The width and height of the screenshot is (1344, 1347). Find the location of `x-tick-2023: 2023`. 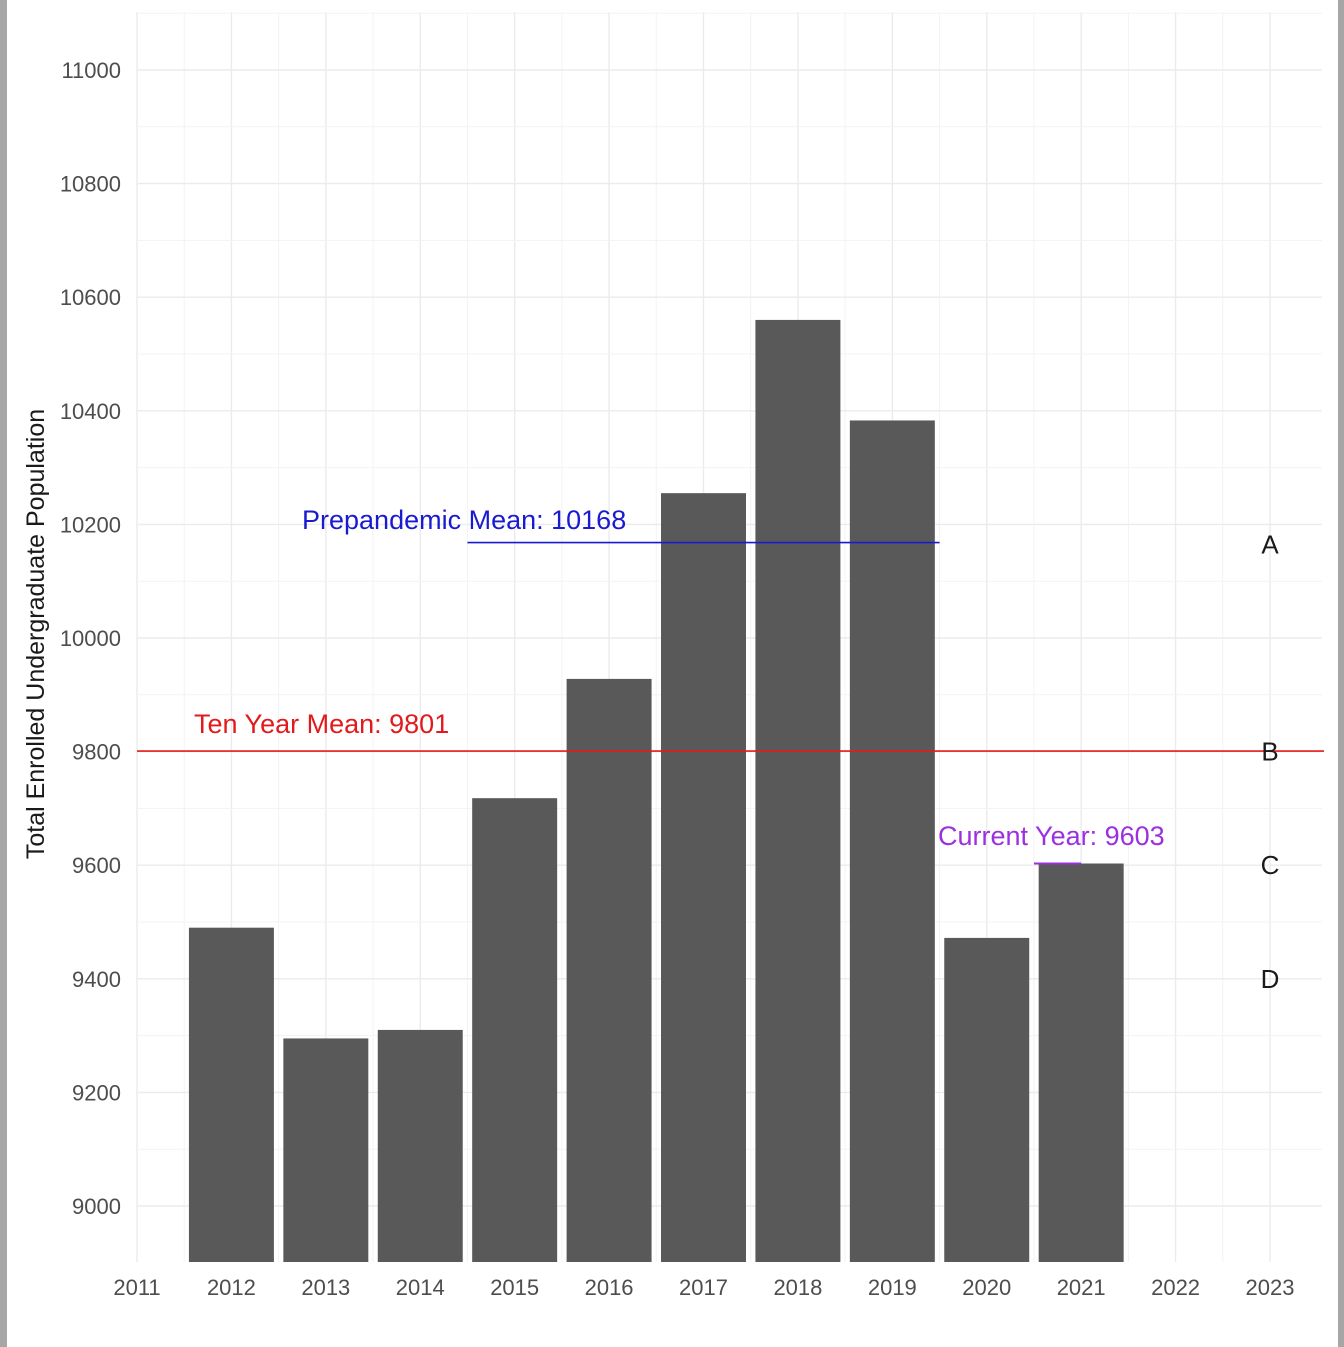

x-tick-2023: 2023 is located at coordinates (1270, 1287).